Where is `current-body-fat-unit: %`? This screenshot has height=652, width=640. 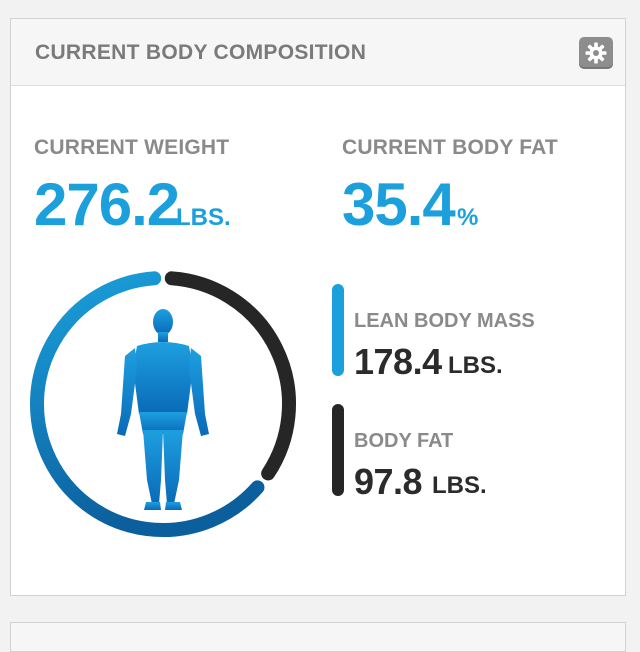
current-body-fat-unit: % is located at coordinates (468, 217).